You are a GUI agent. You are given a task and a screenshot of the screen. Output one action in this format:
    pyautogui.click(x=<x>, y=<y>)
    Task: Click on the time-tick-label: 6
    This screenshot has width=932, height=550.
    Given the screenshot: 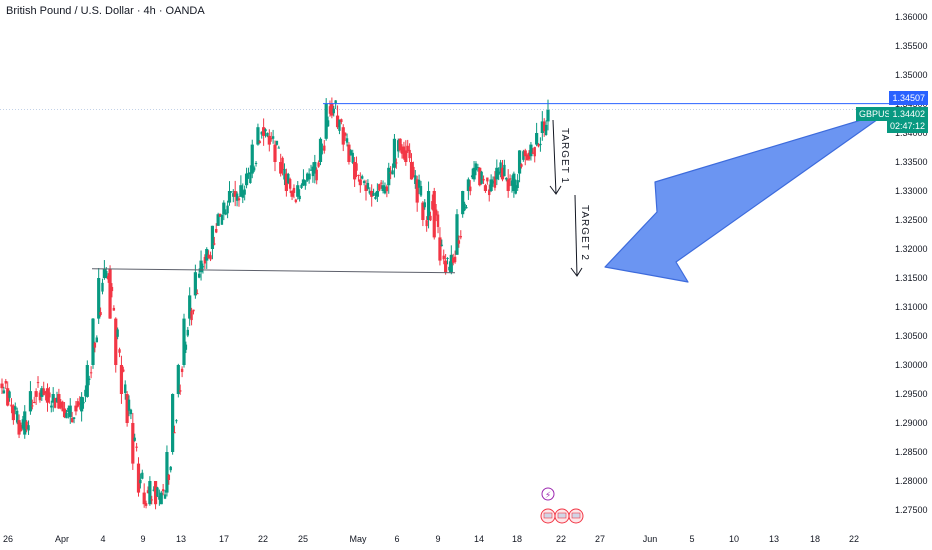 What is the action you would take?
    pyautogui.click(x=396, y=539)
    